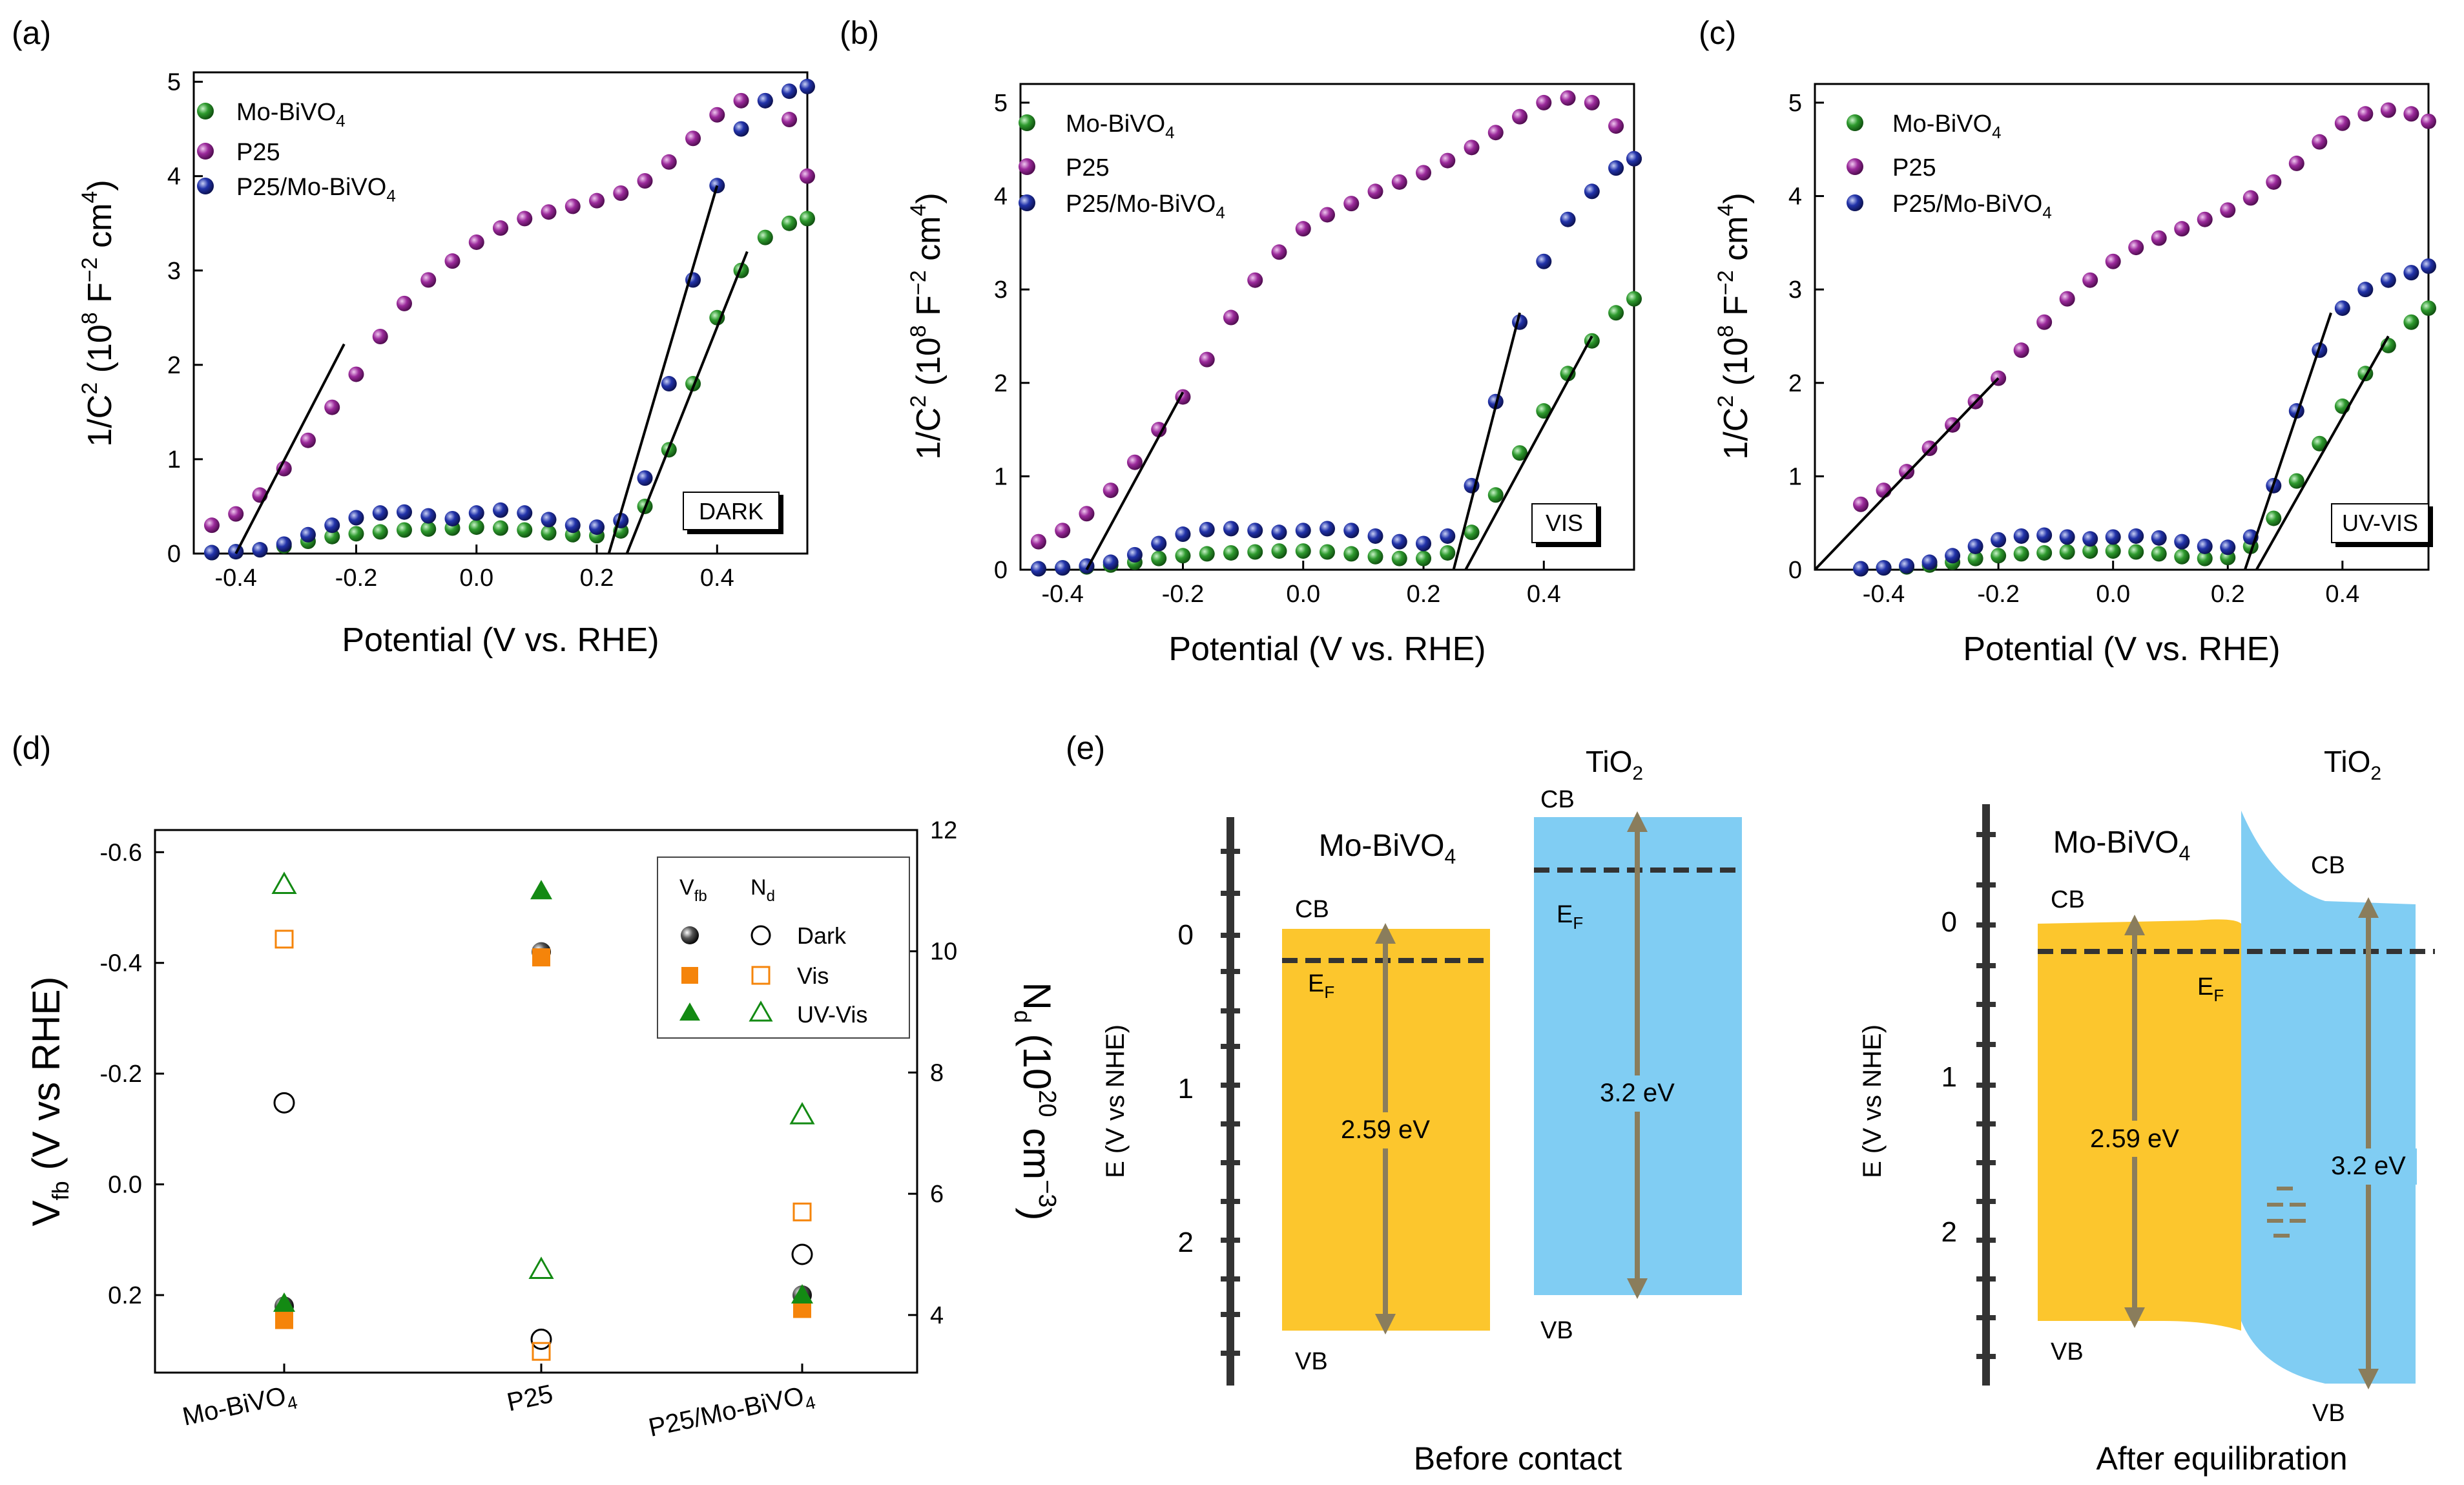  Describe the element at coordinates (927, 325) in the screenshot. I see `y-axis-label-b: 1/C2 (108 F−2 cm4)` at that location.